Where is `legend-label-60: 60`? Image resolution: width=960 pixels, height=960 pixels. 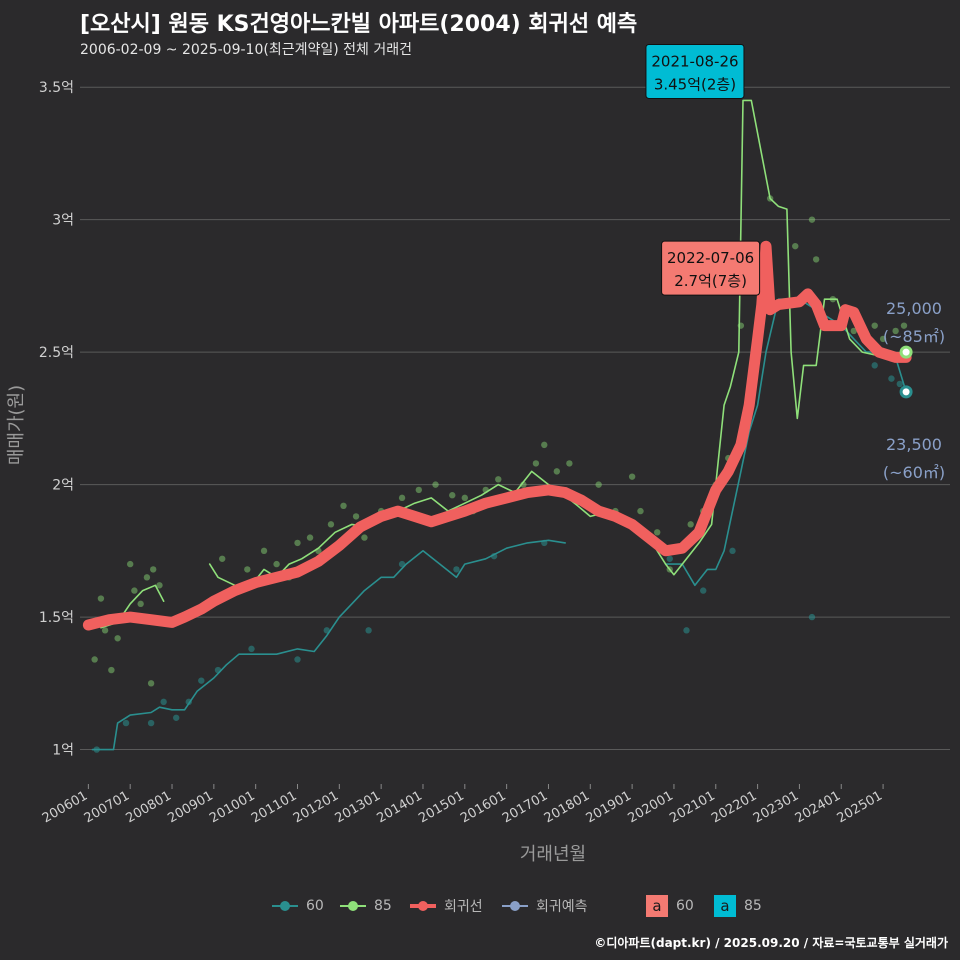
legend-label-60: 60 is located at coordinates (315, 906).